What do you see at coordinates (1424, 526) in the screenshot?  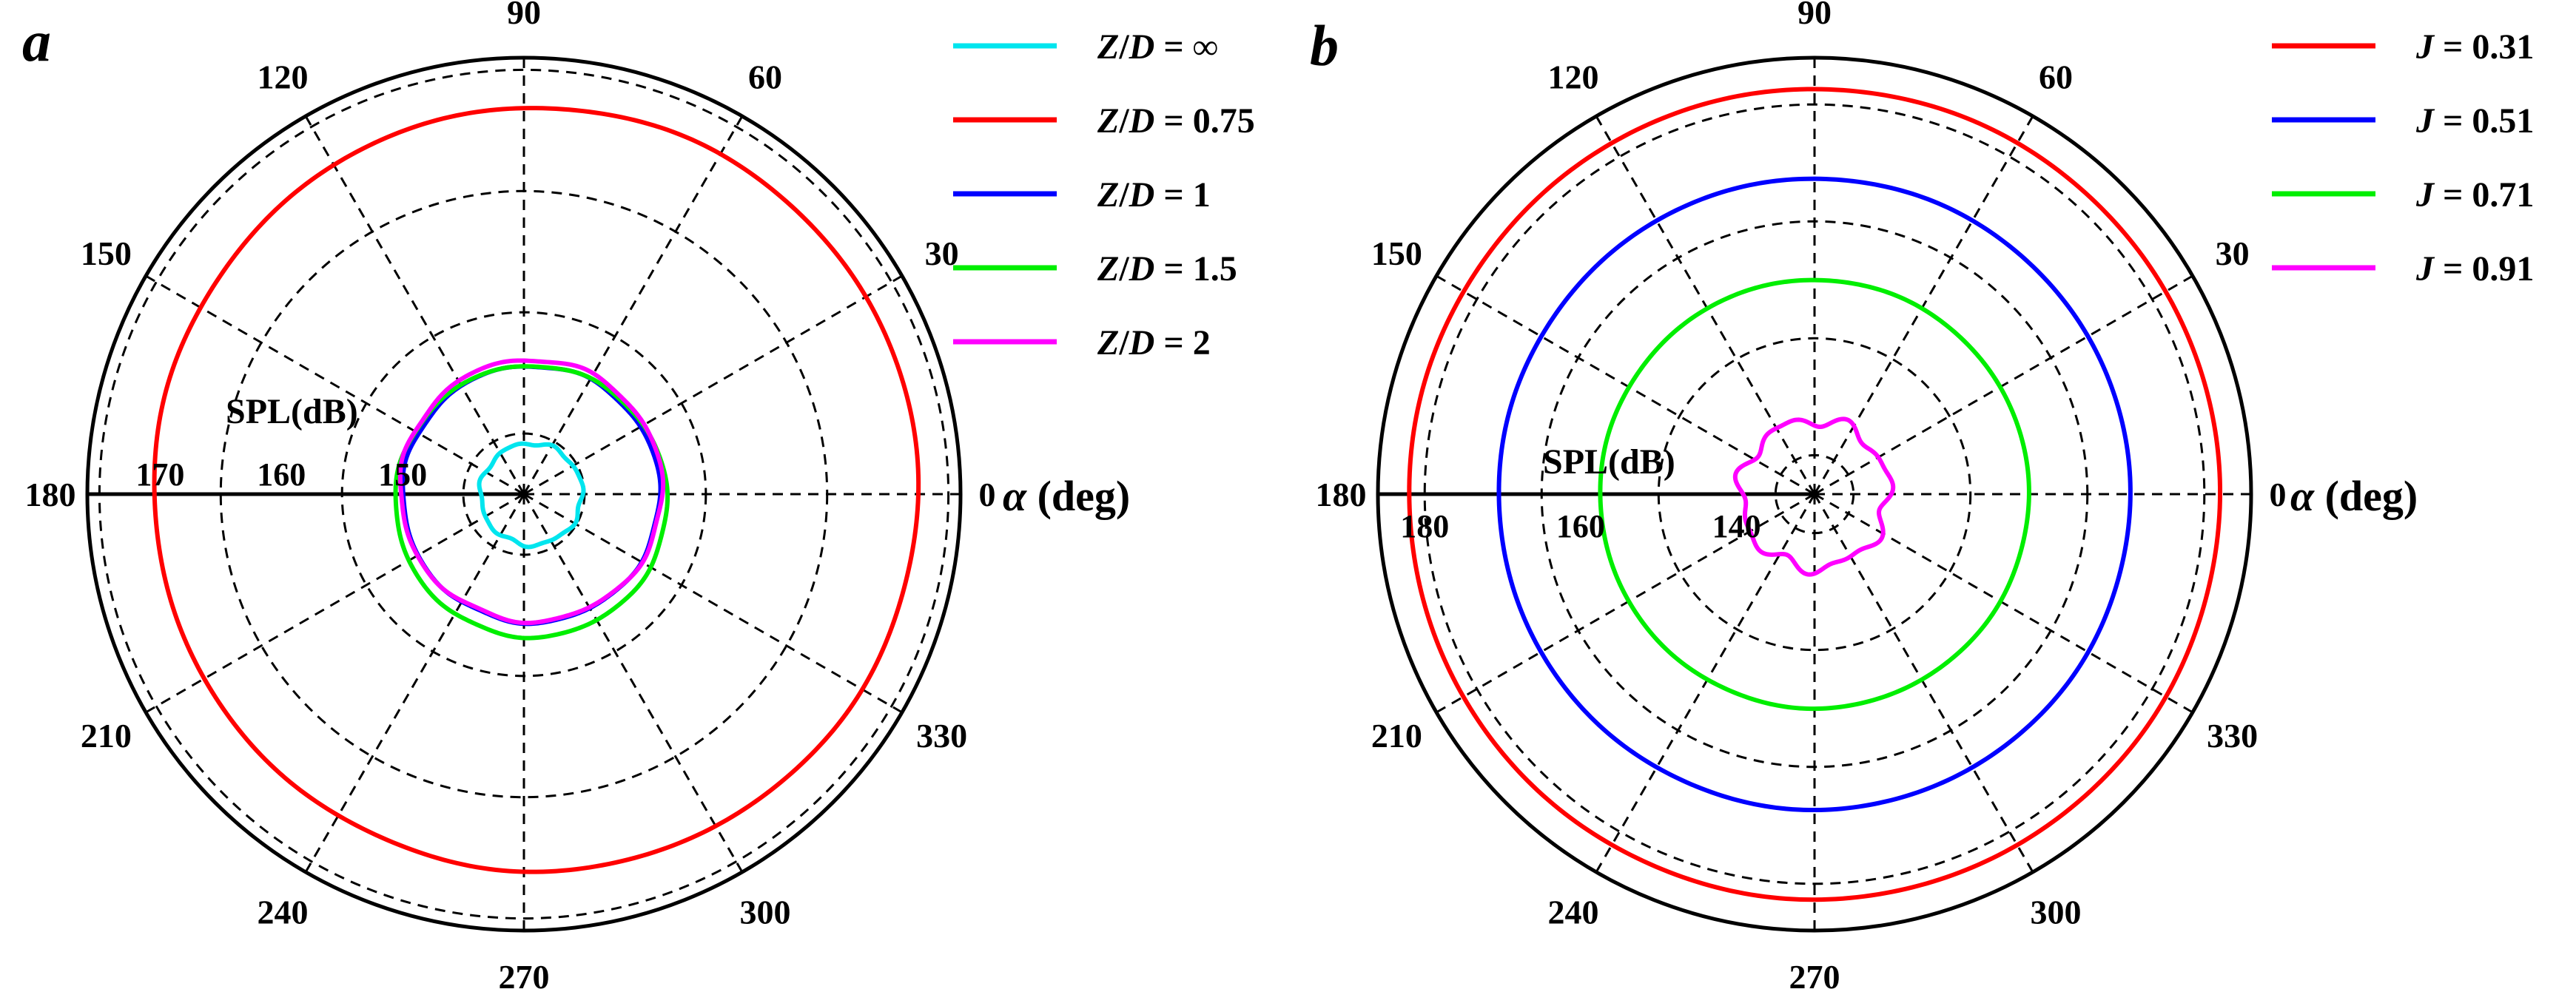 I see `radial-tick-label: 180` at bounding box center [1424, 526].